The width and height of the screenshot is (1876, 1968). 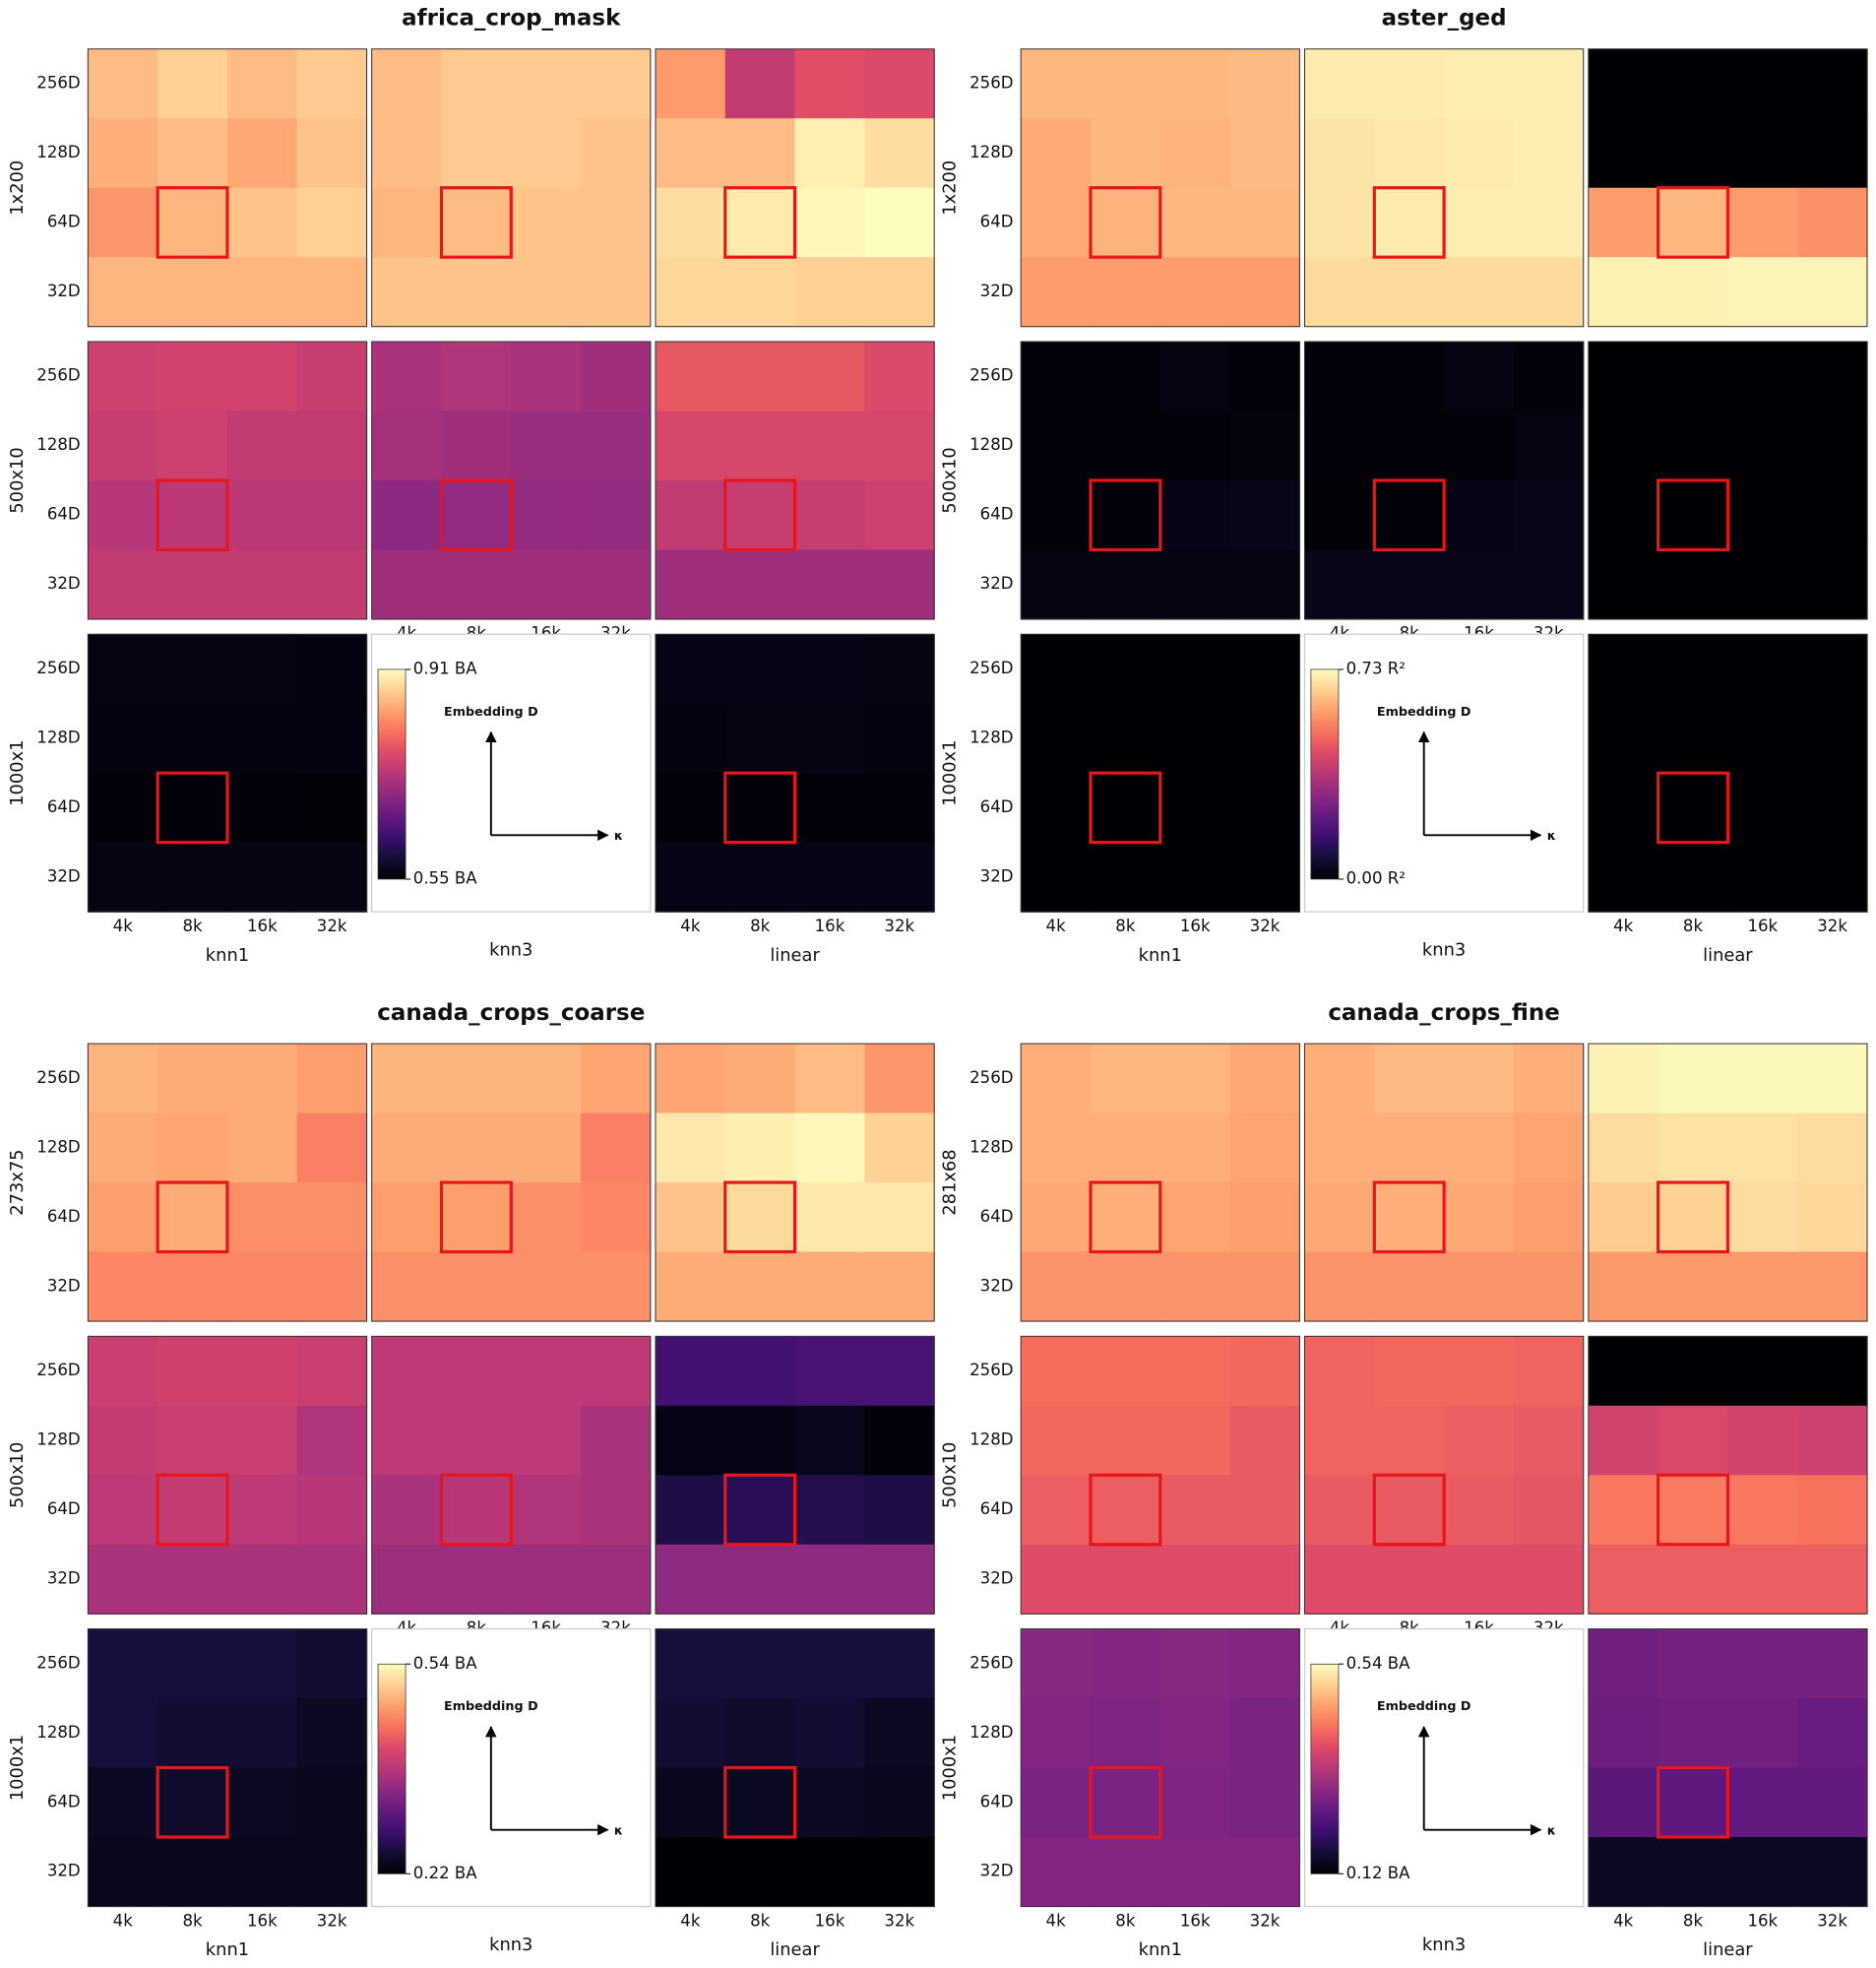 I want to click on column-label: linear, so click(x=1728, y=1950).